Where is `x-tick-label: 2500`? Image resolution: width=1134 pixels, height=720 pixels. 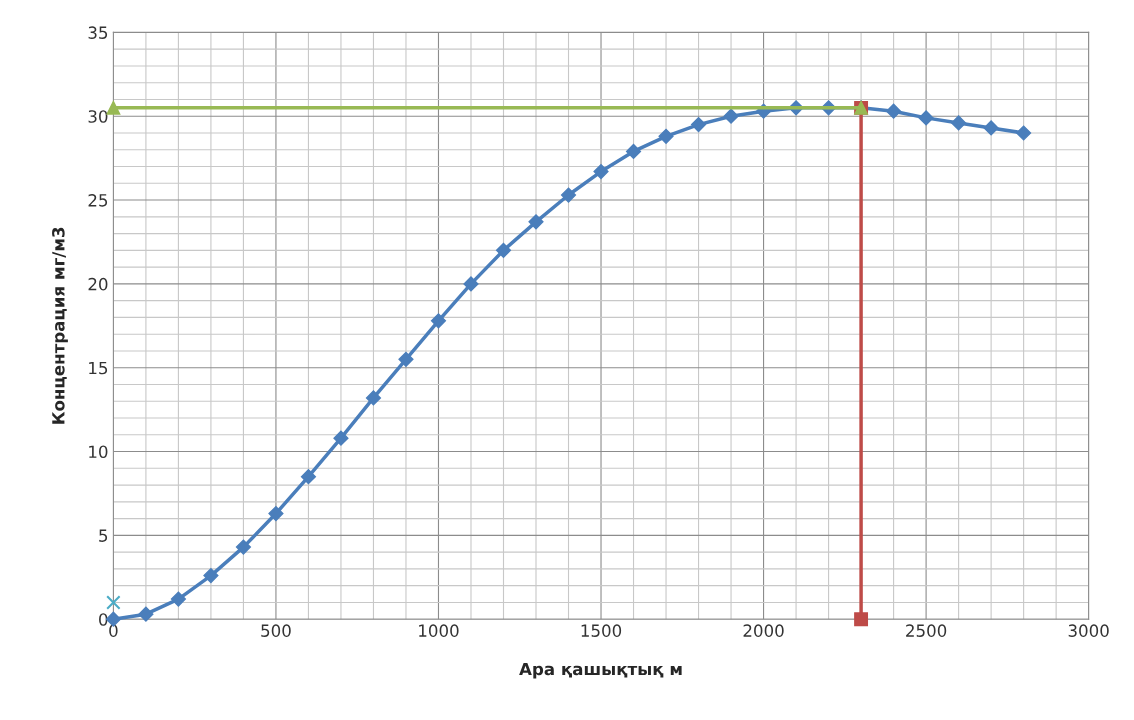 x-tick-label: 2500 is located at coordinates (926, 630).